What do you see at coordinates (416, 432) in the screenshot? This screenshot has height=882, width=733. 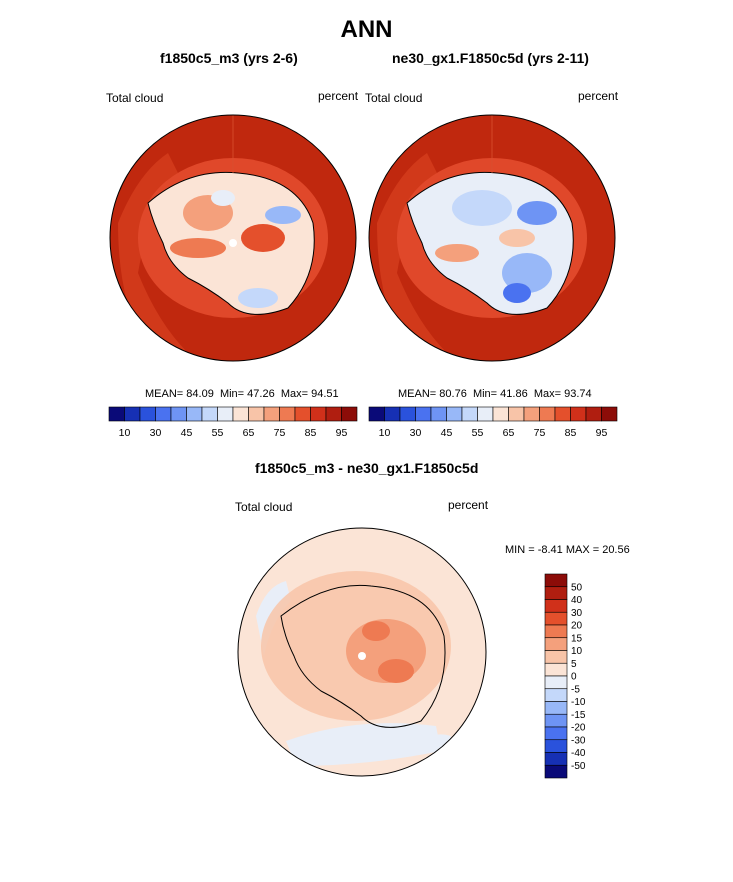 I see `right-colorbar-tick-label: 30` at bounding box center [416, 432].